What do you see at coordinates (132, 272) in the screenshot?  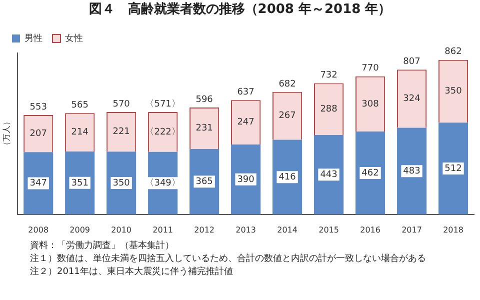 I see `text: 注２）2011年は、東日本大震災に伴う補完推計値` at bounding box center [132, 272].